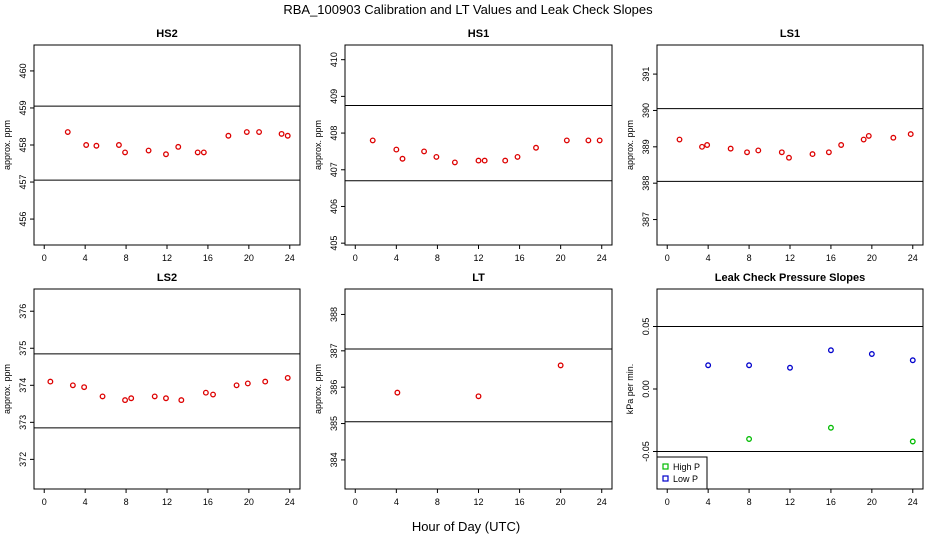  I want to click on y-tick-label: 388, so click(334, 314).